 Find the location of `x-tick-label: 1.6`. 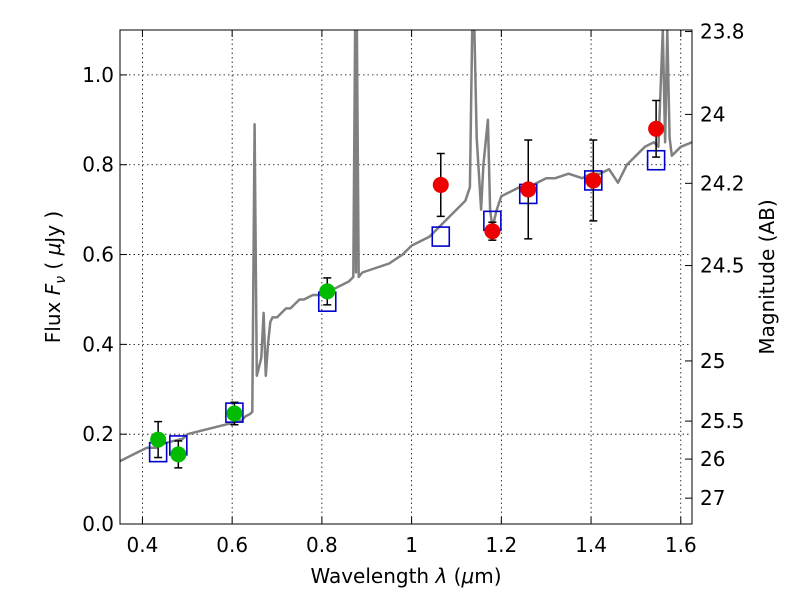

x-tick-label: 1.6 is located at coordinates (681, 545).